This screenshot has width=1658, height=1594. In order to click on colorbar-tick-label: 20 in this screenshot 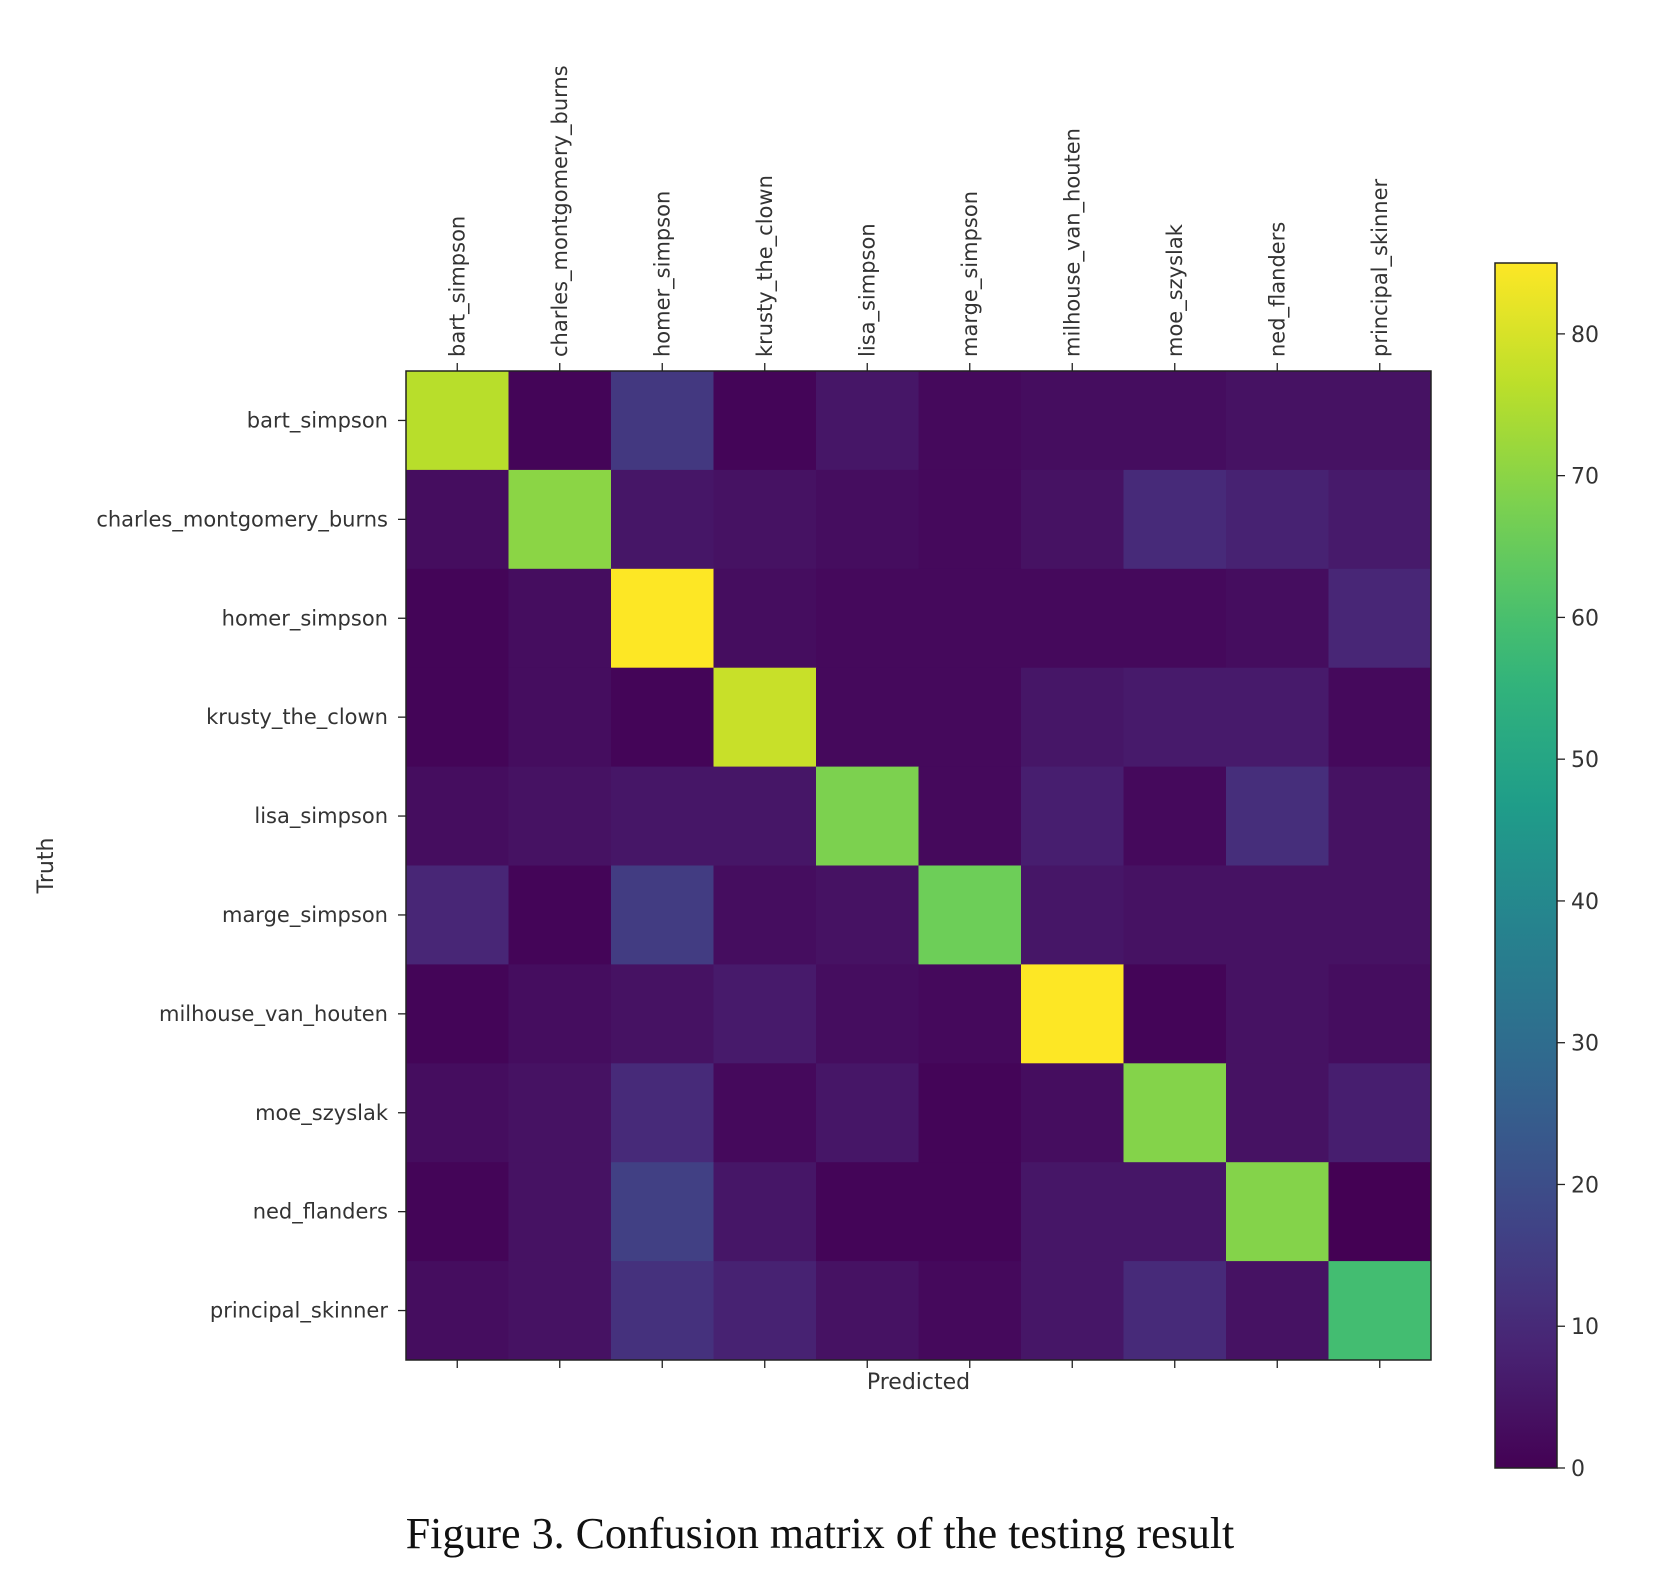, I will do `click(1585, 1185)`.